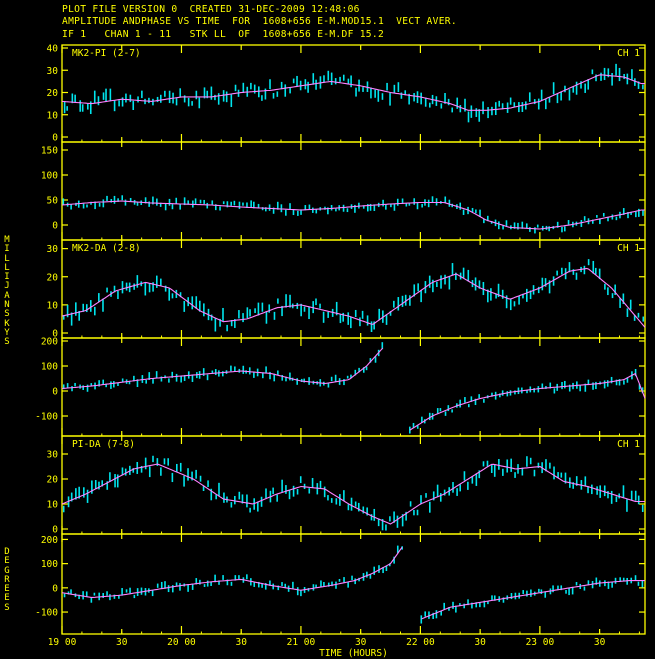 This screenshot has height=659, width=655. Describe the element at coordinates (7, 580) in the screenshot. I see `phase-axis-label: D E G R E E S` at that location.